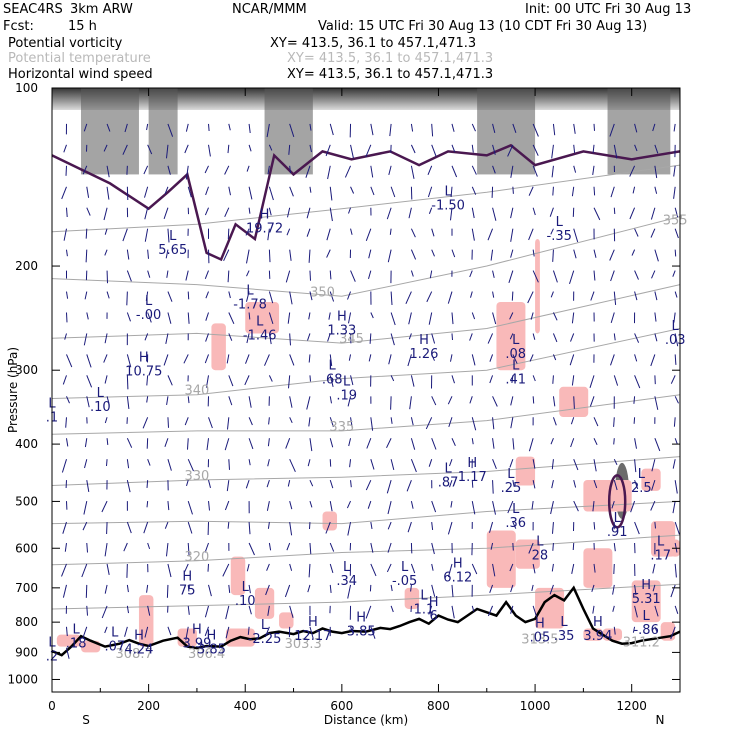 This screenshot has height=740, width=740. I want to click on wind-extremum-value: 28, so click(540, 556).